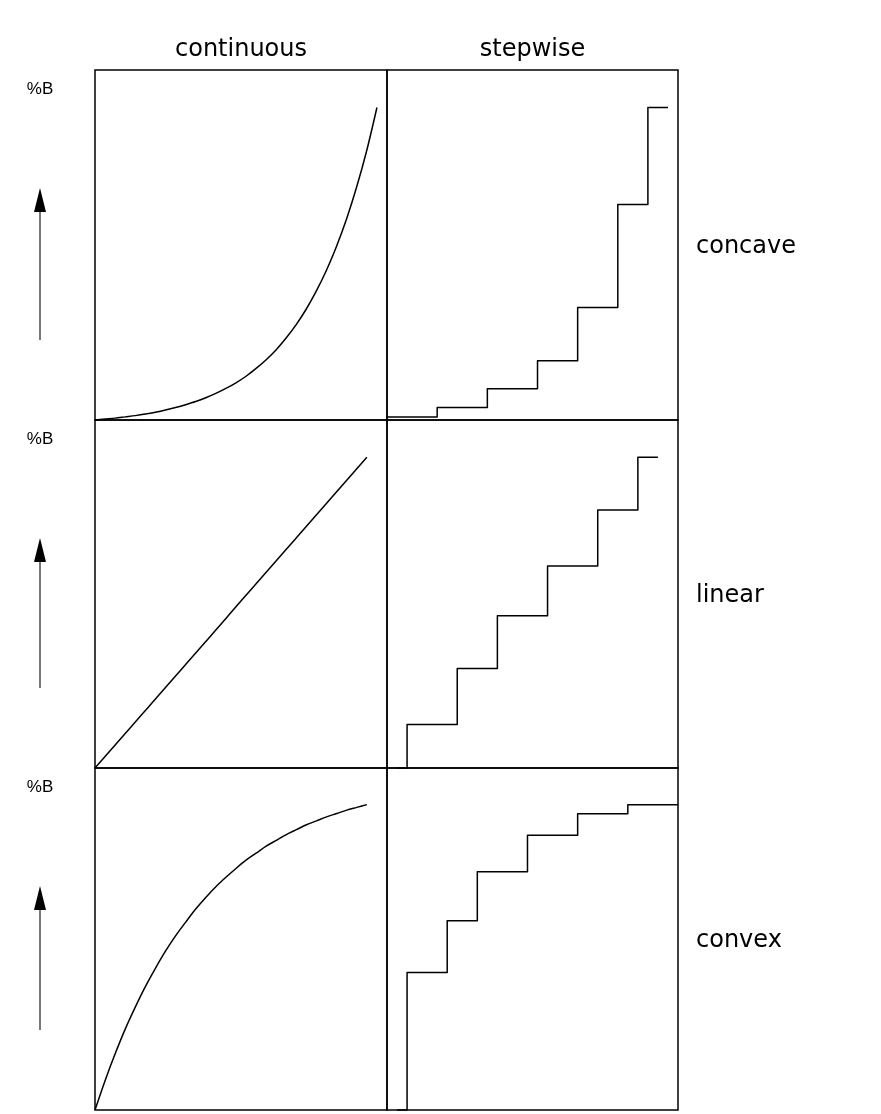 The image size is (881, 1114). I want to click on text: concave, so click(746, 245).